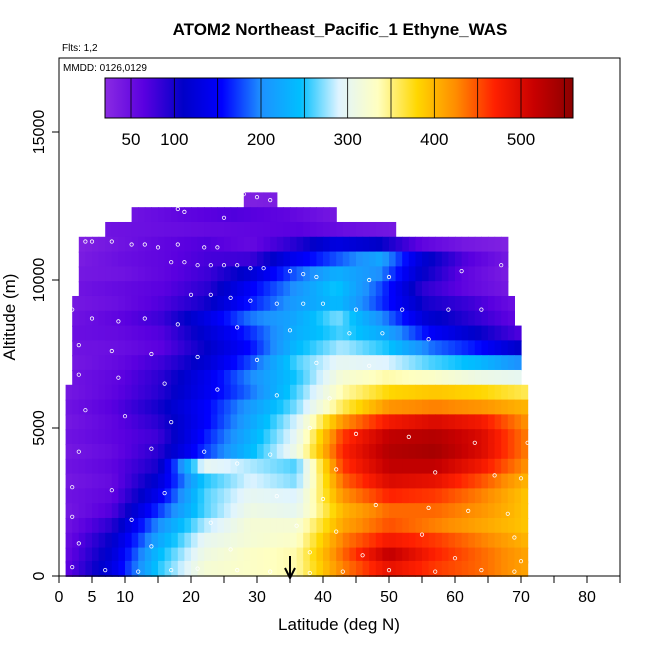 The image size is (650, 655). What do you see at coordinates (125, 597) in the screenshot?
I see `x-tick-label: 10` at bounding box center [125, 597].